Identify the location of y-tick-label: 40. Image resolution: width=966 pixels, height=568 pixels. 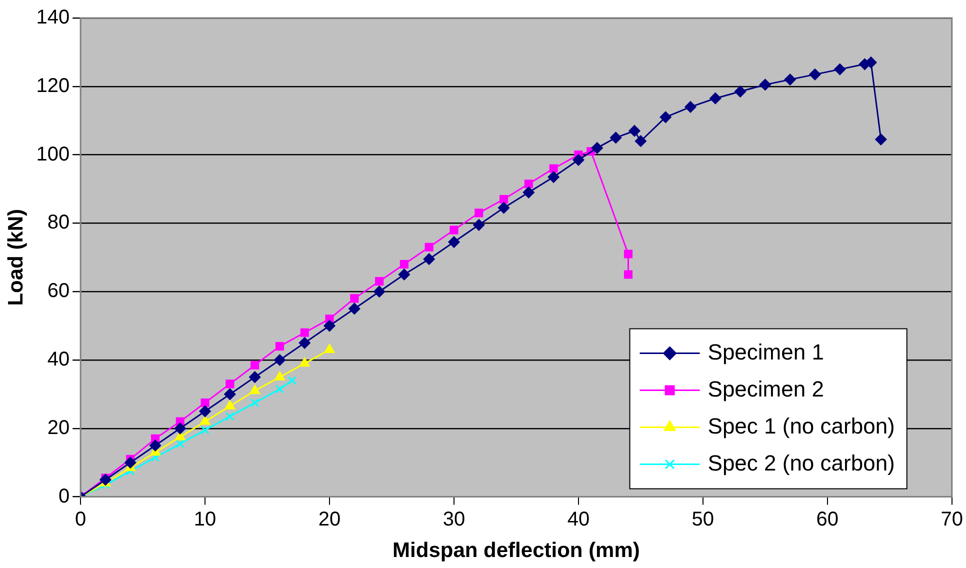
(58, 359).